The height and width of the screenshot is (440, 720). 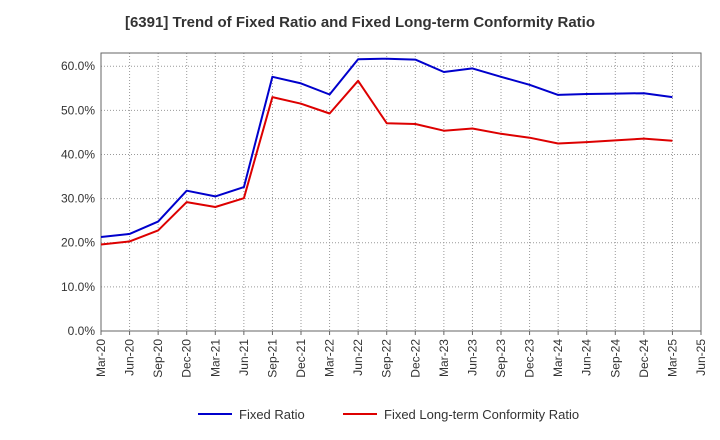 What do you see at coordinates (644, 358) in the screenshot?
I see `x-tick-label: Dec-24` at bounding box center [644, 358].